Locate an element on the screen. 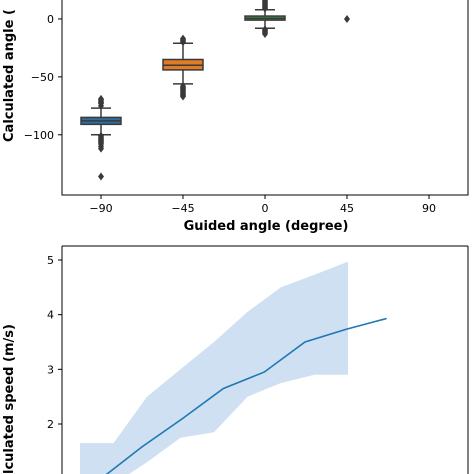  y-tick-label: 4 is located at coordinates (50, 315).